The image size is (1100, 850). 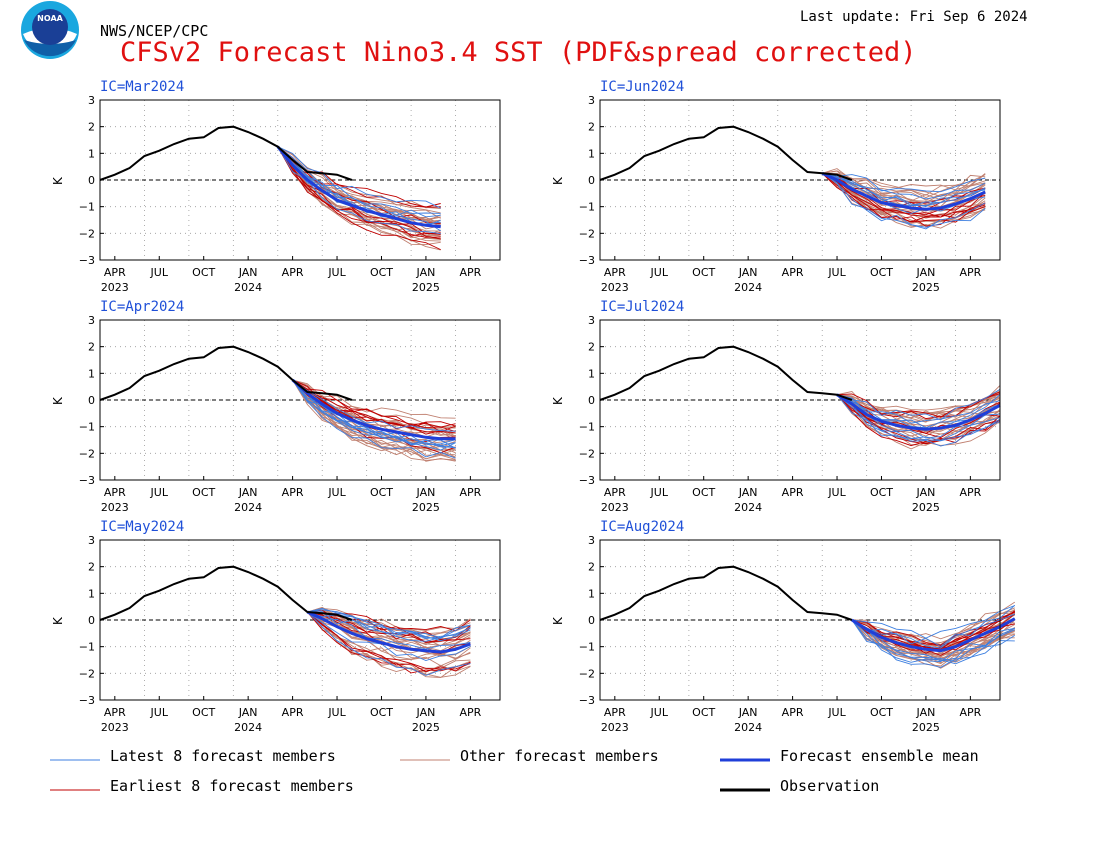 What do you see at coordinates (142, 87) in the screenshot?
I see `ic-label: IC=Mar2024` at bounding box center [142, 87].